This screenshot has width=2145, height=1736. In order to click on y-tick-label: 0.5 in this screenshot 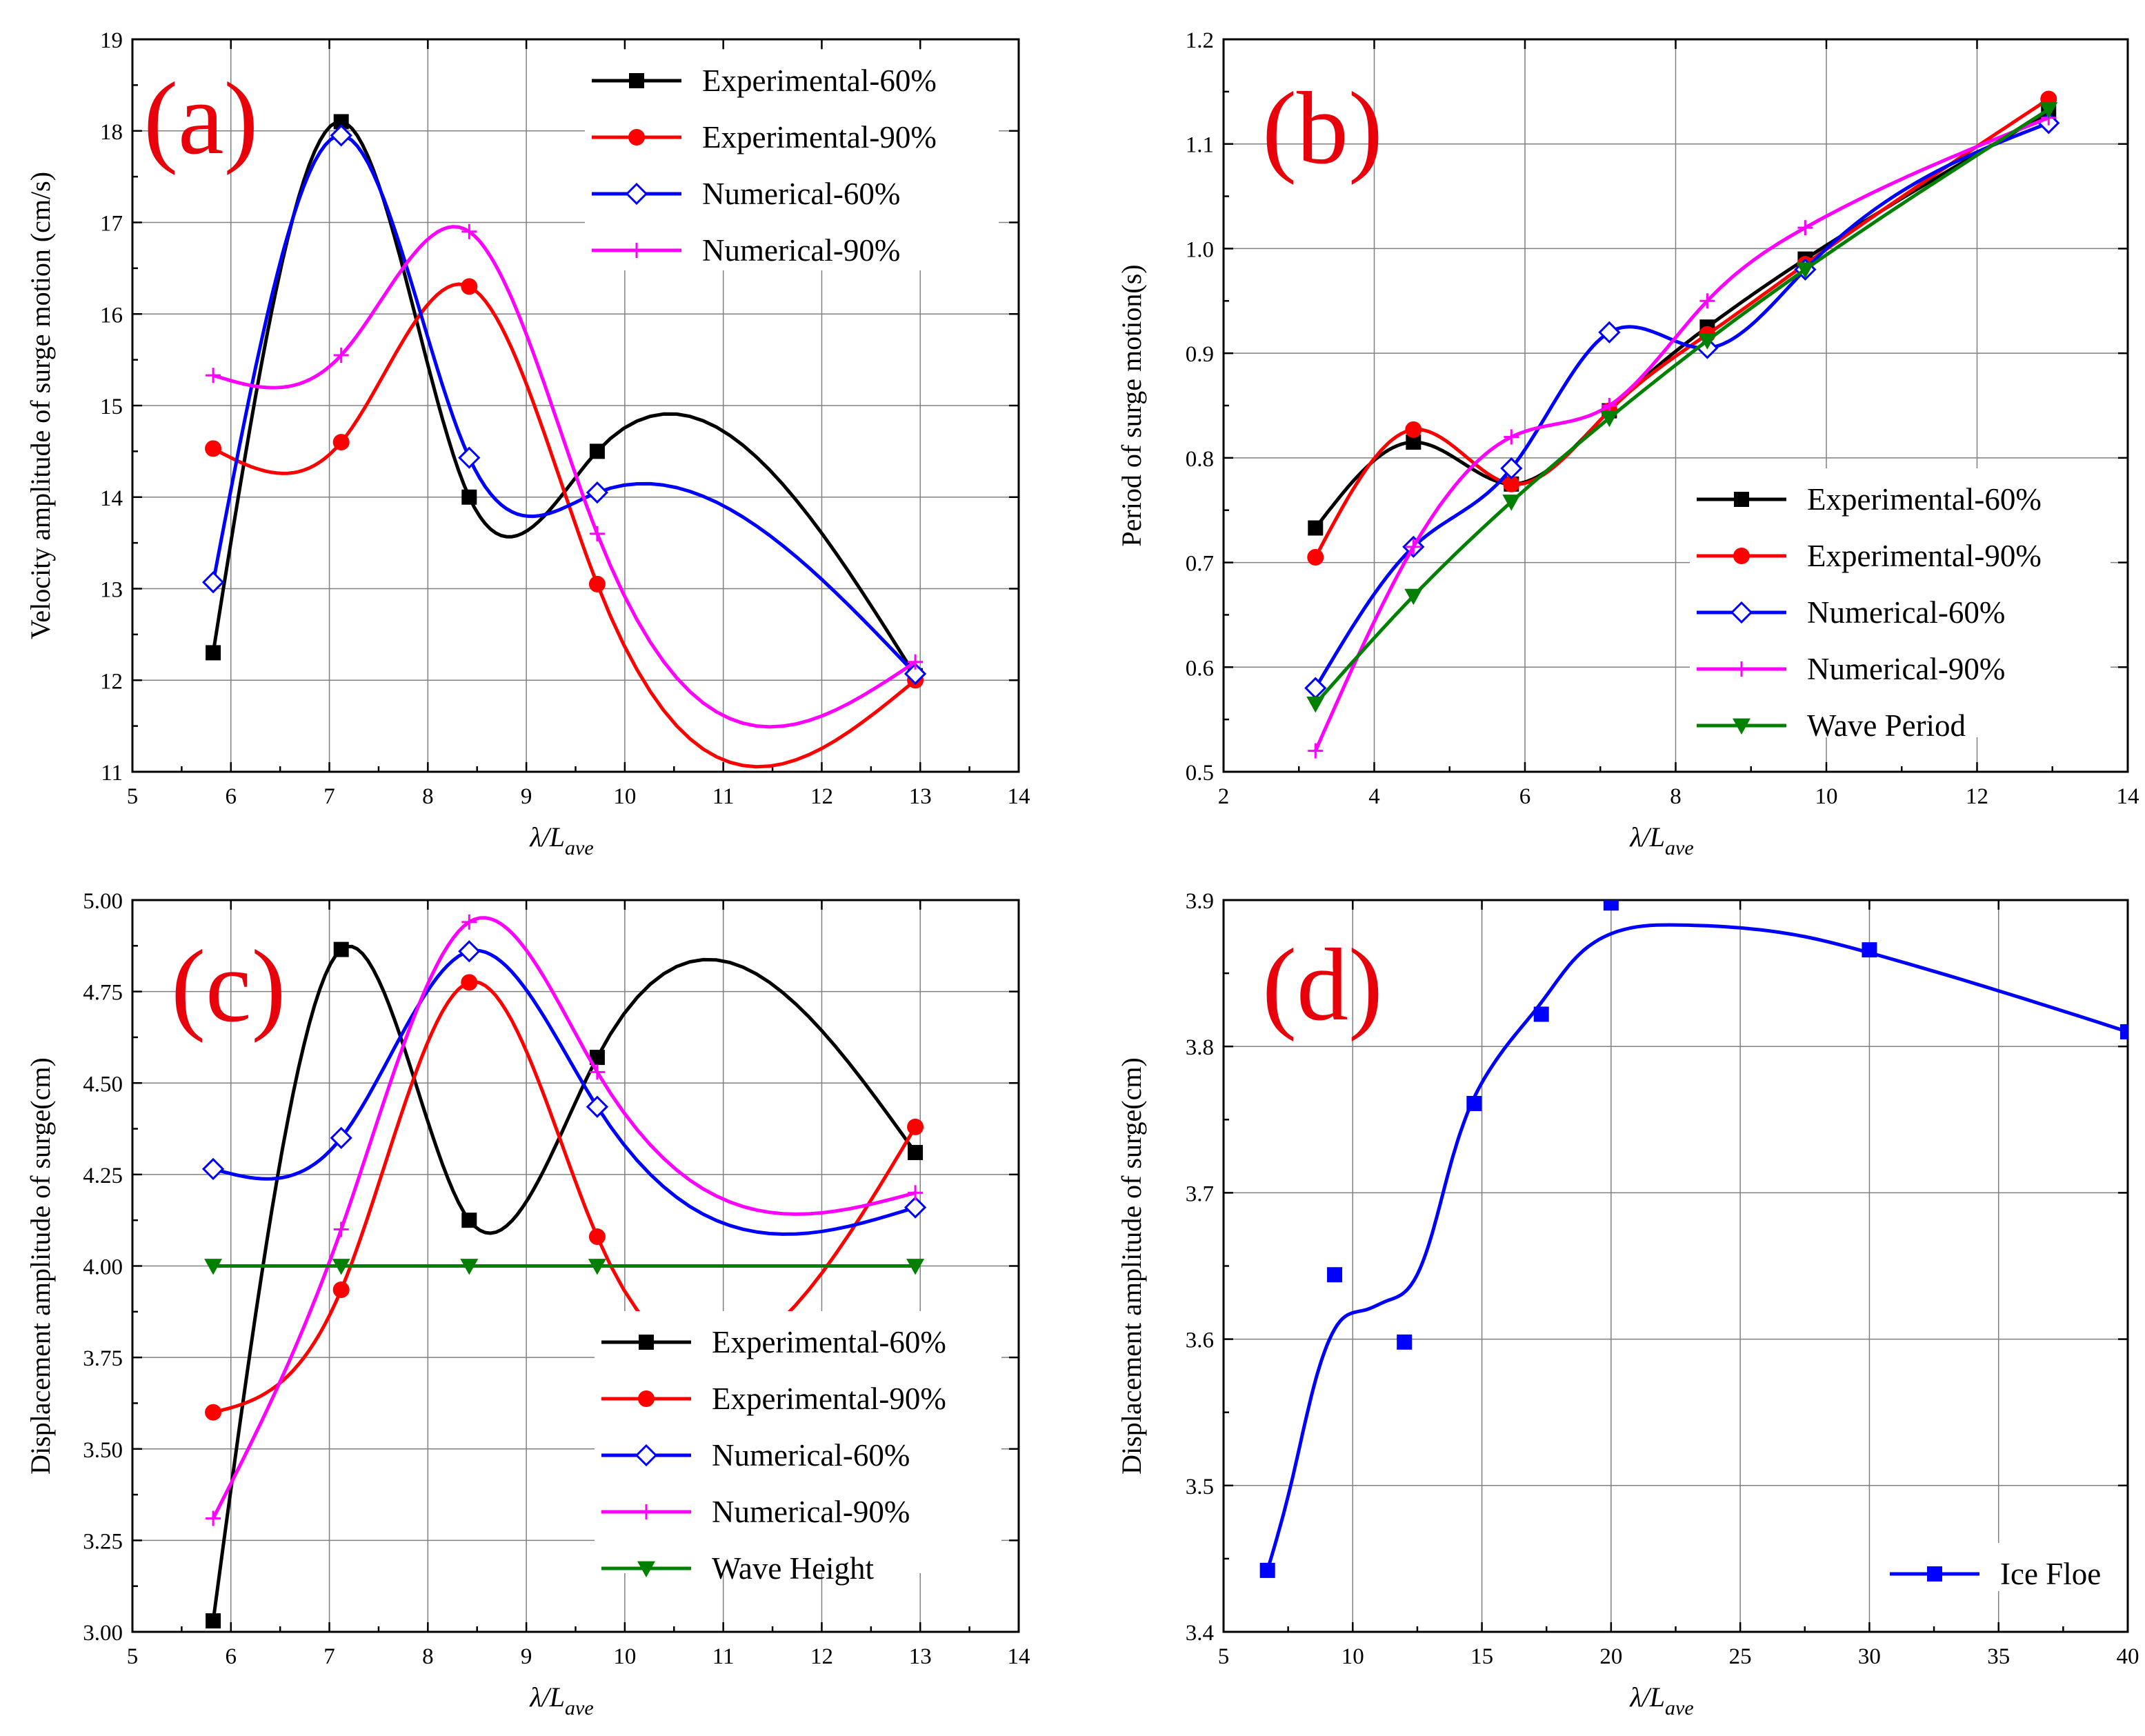, I will do `click(1200, 774)`.